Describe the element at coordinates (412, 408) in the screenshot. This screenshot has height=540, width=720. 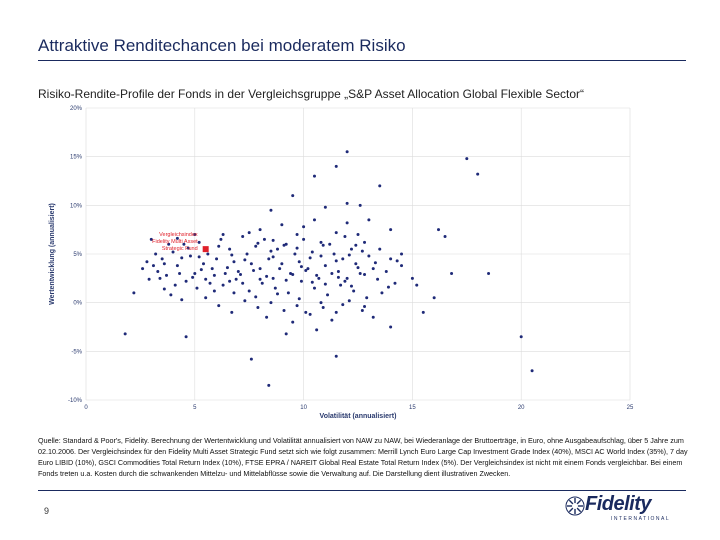
I see `x-tick-label: 15` at that location.